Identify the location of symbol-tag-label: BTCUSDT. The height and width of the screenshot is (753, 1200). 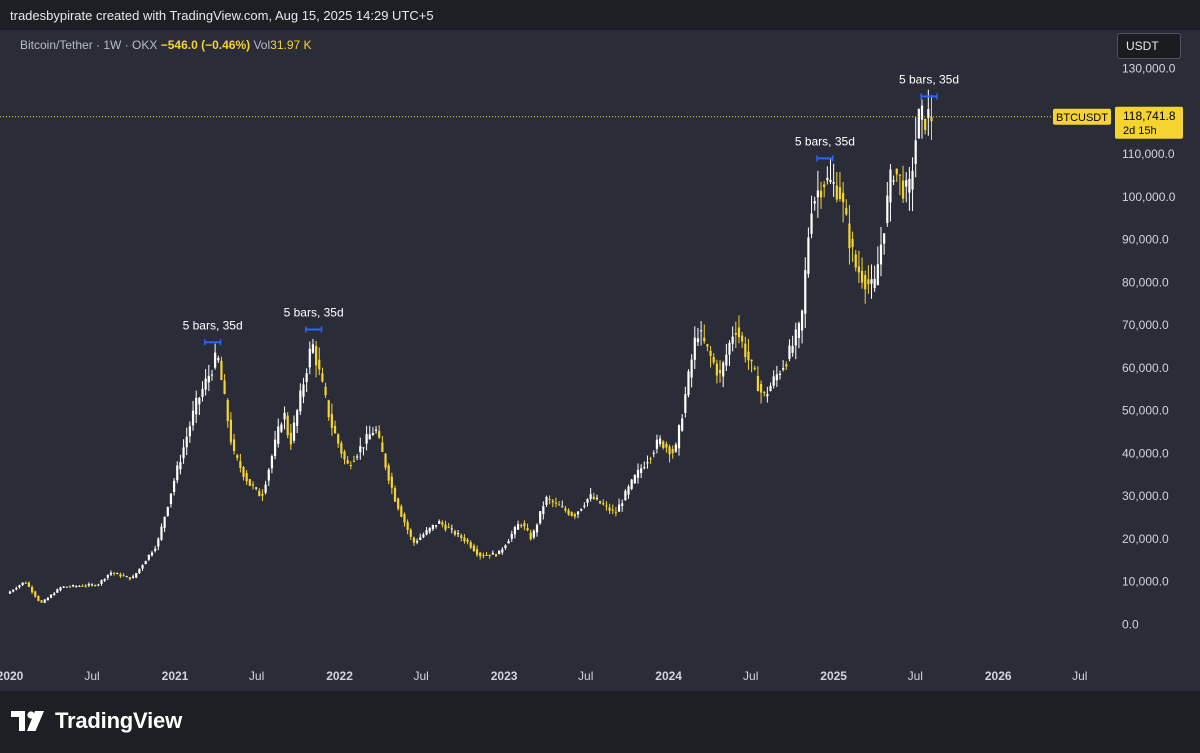
(1082, 118).